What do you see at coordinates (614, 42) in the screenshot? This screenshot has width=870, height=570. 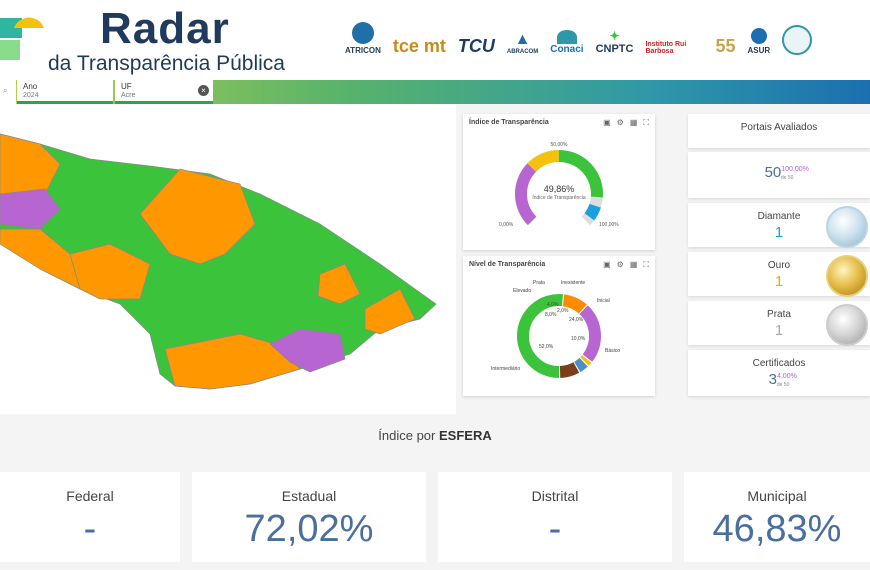 I see `logo-cnptc: ✦ CNPTC` at bounding box center [614, 42].